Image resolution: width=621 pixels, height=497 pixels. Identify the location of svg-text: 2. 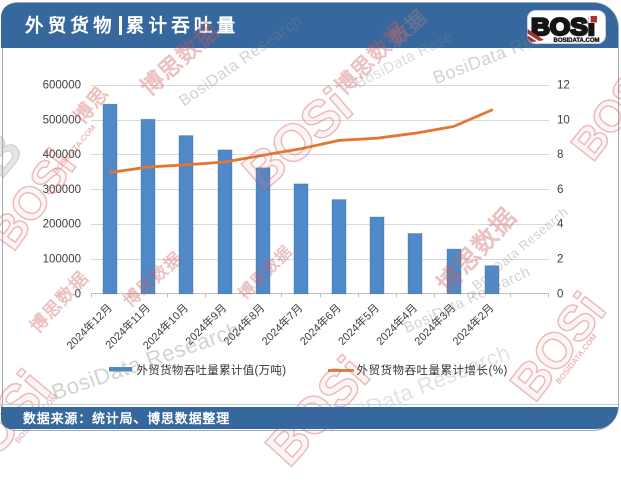
(560, 260).